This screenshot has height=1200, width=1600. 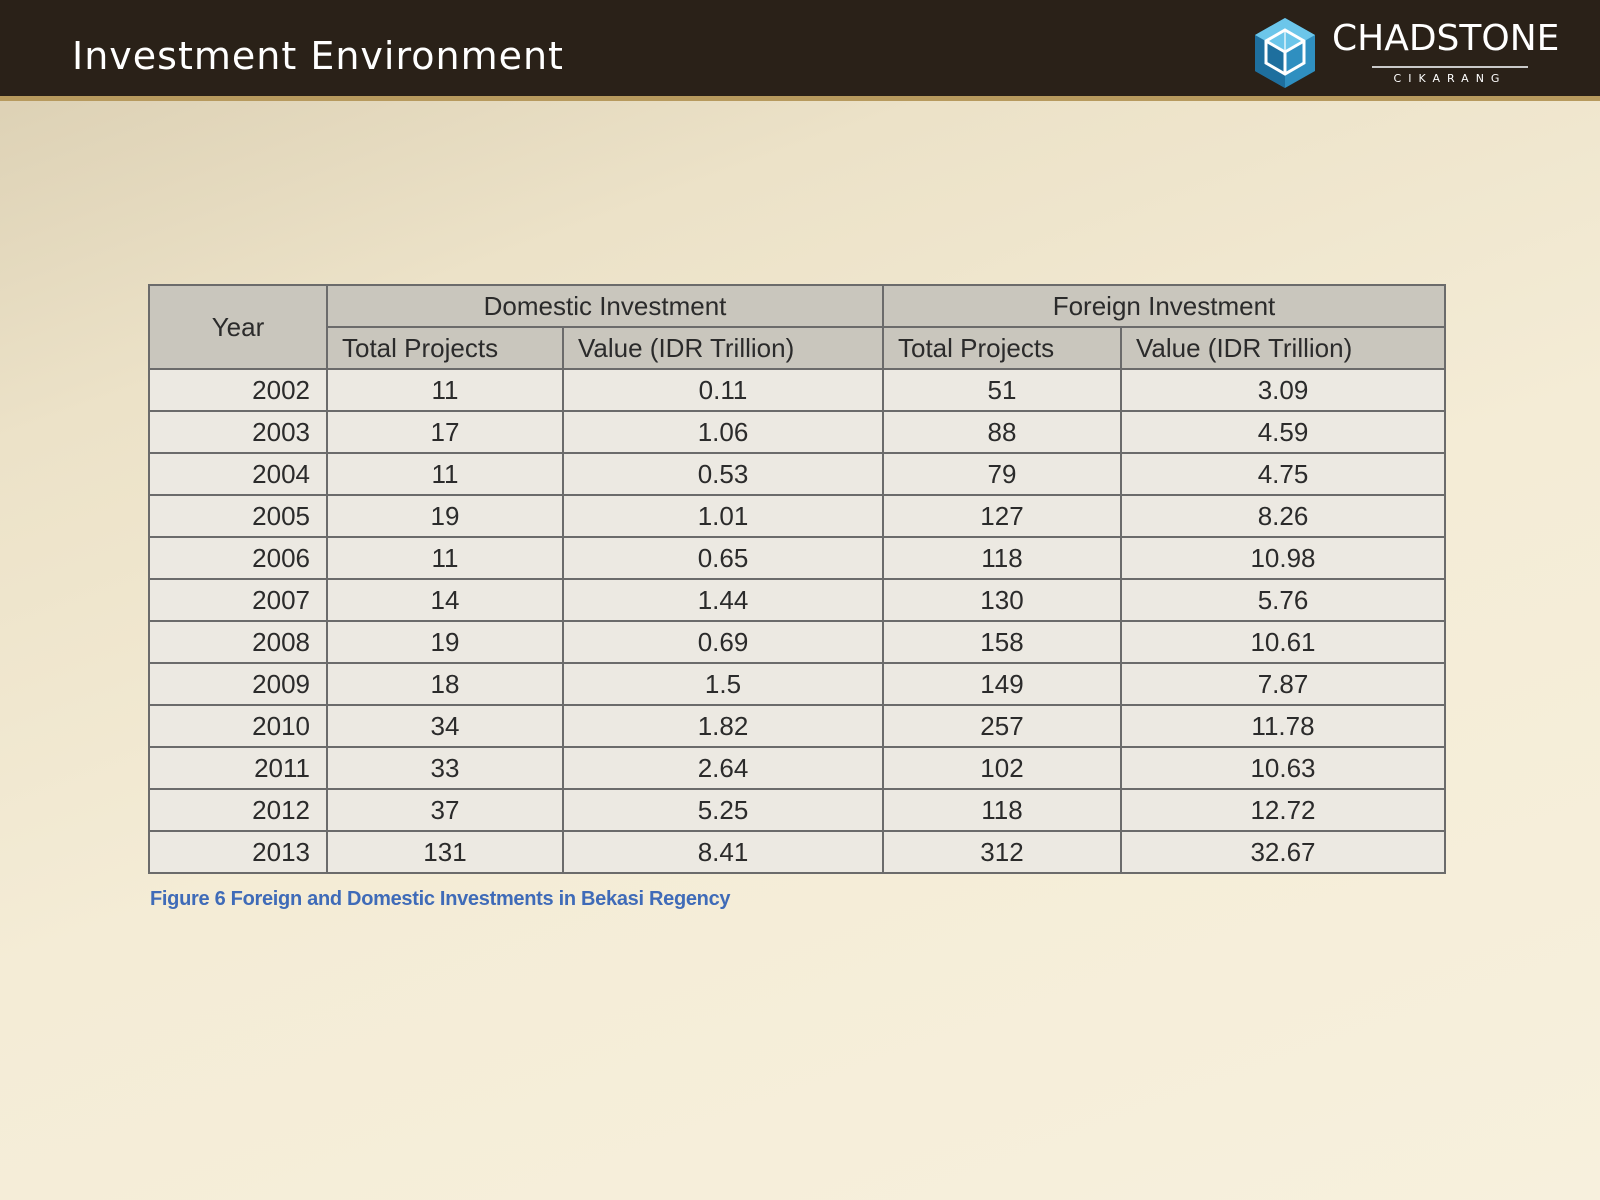 I want to click on domestic-value-cell: 0.69, so click(x=723, y=642).